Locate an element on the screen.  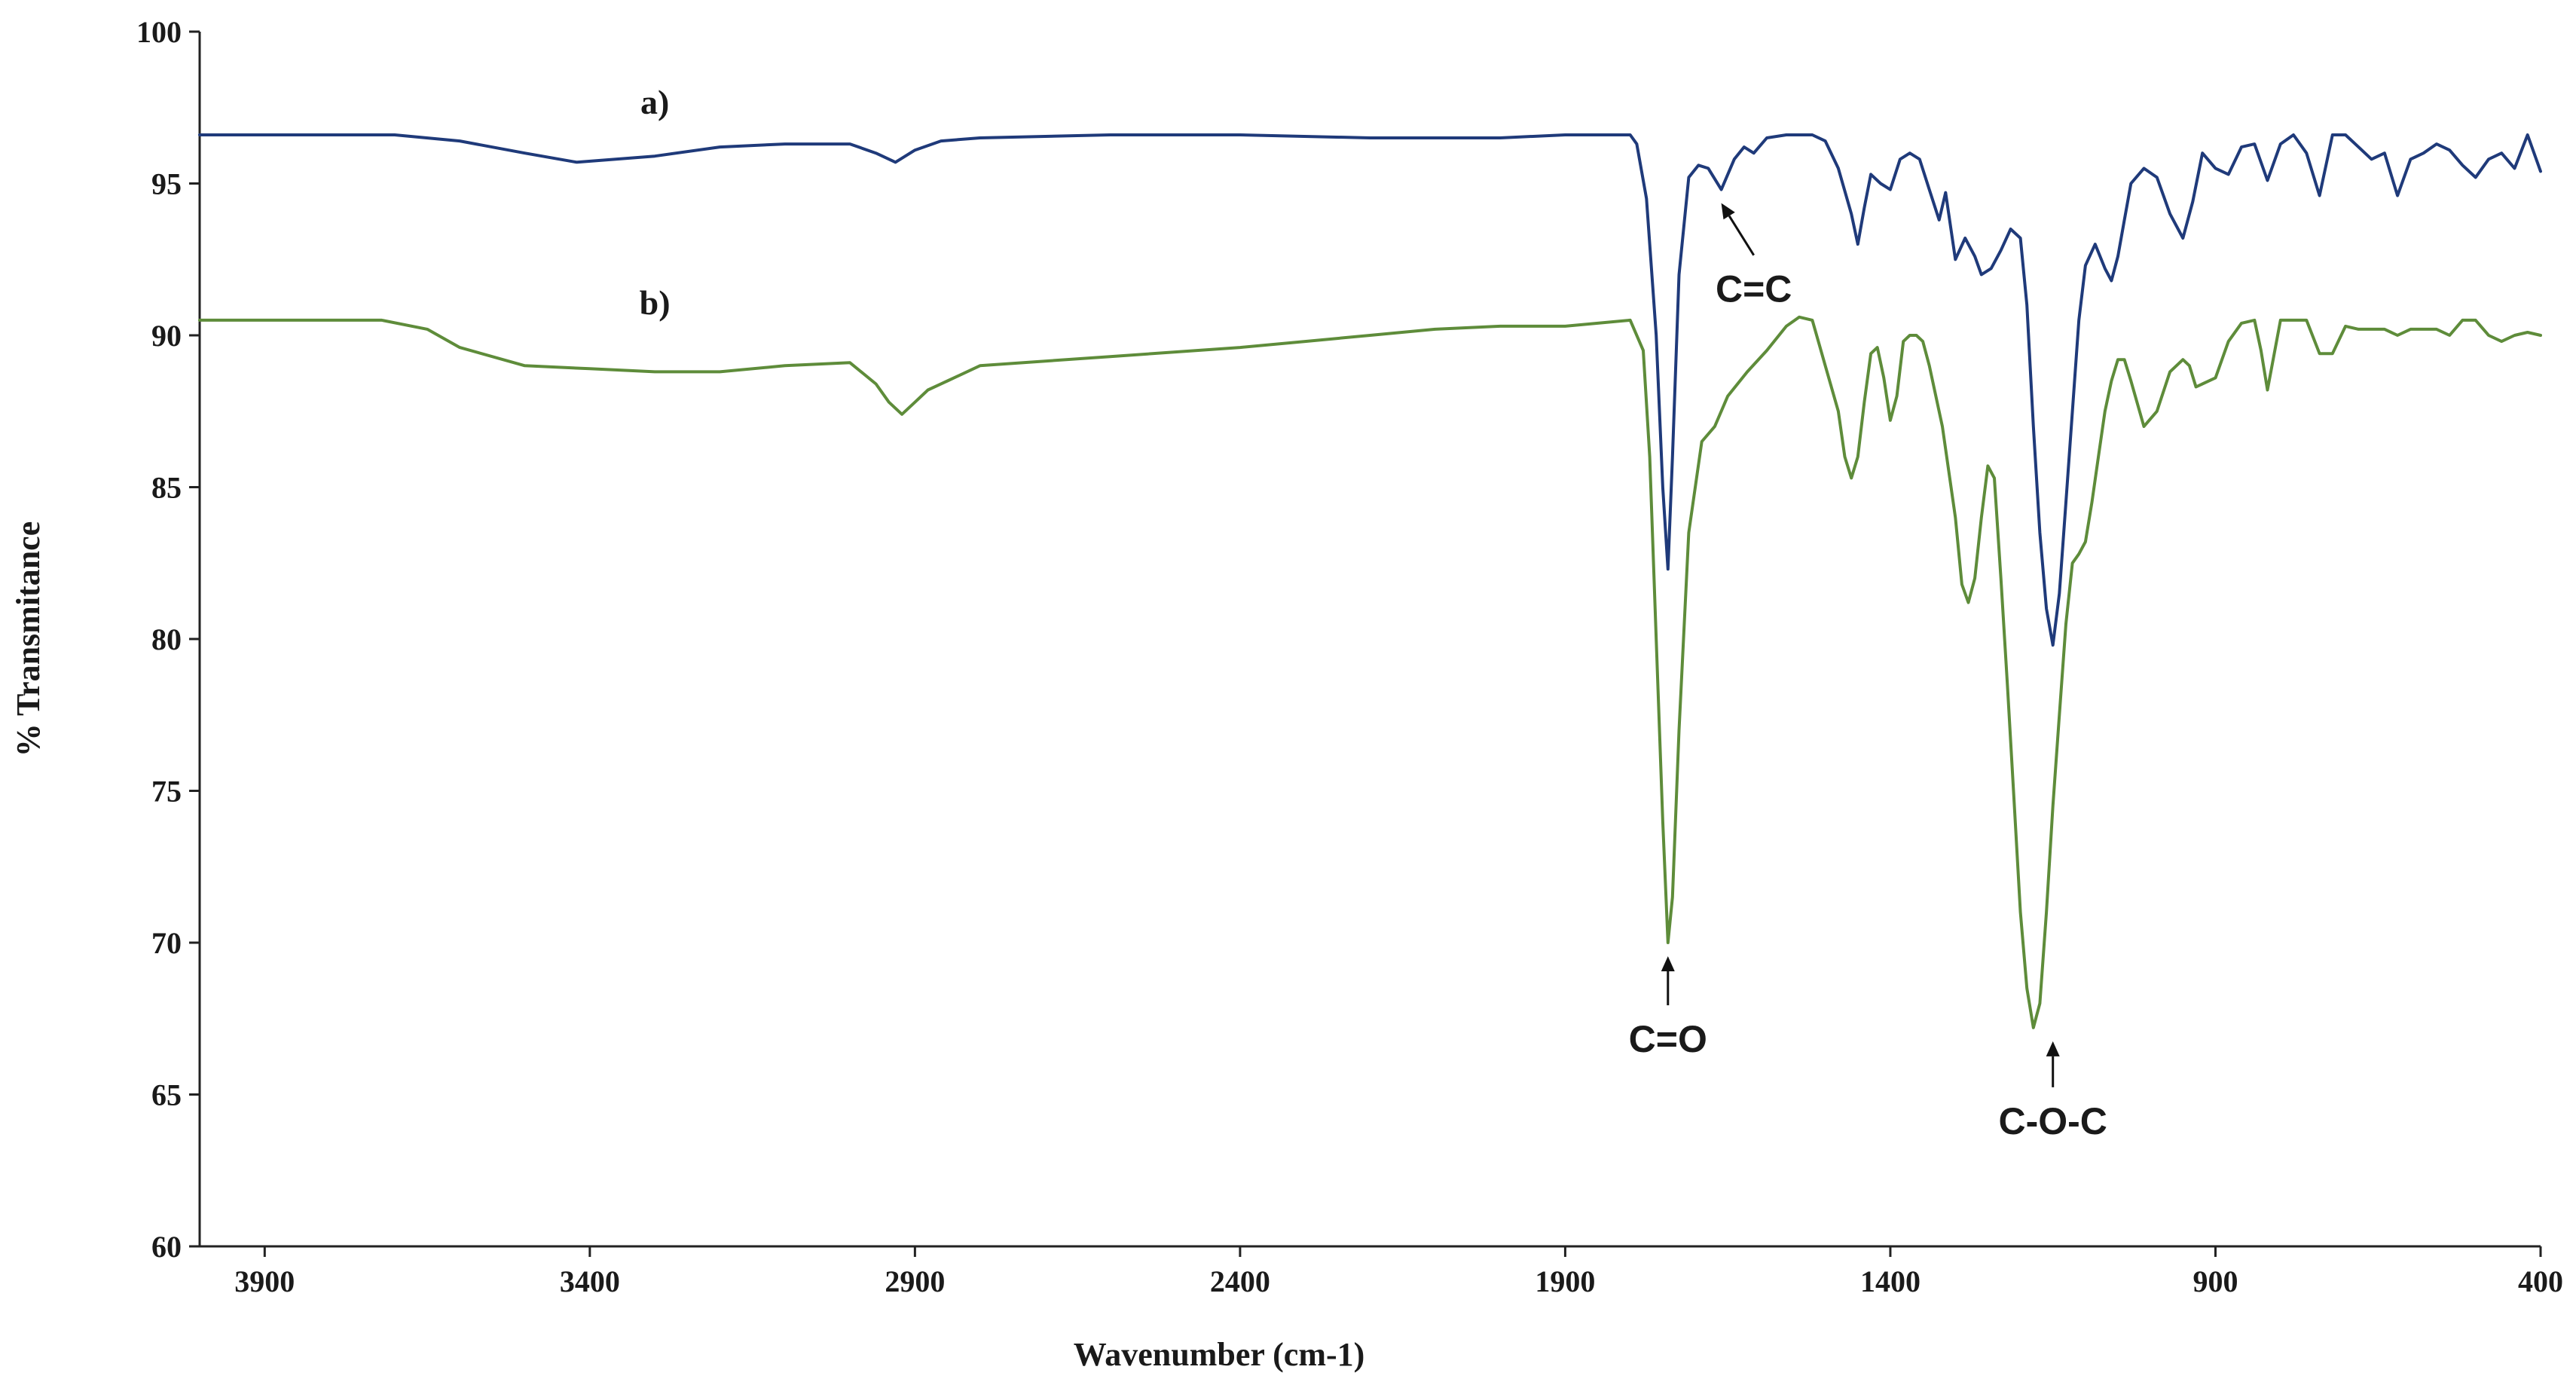
y-tick-label: 95 is located at coordinates (166, 184).